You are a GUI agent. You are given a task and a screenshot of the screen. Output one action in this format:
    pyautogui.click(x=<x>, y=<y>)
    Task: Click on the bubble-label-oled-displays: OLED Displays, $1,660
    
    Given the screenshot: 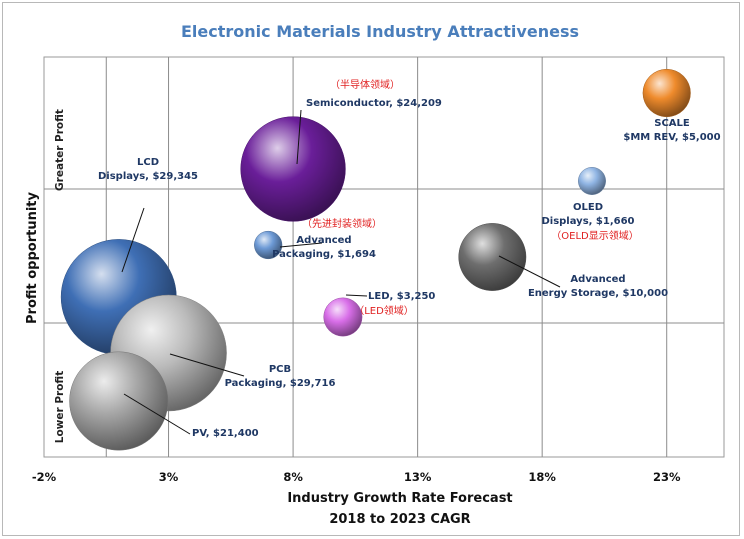 What is the action you would take?
    pyautogui.click(x=587, y=214)
    